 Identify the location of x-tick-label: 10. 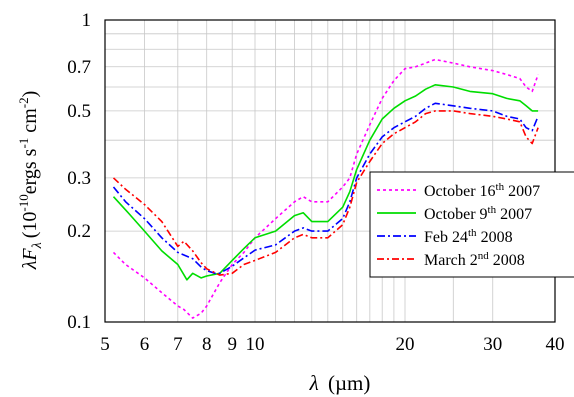
(255, 344).